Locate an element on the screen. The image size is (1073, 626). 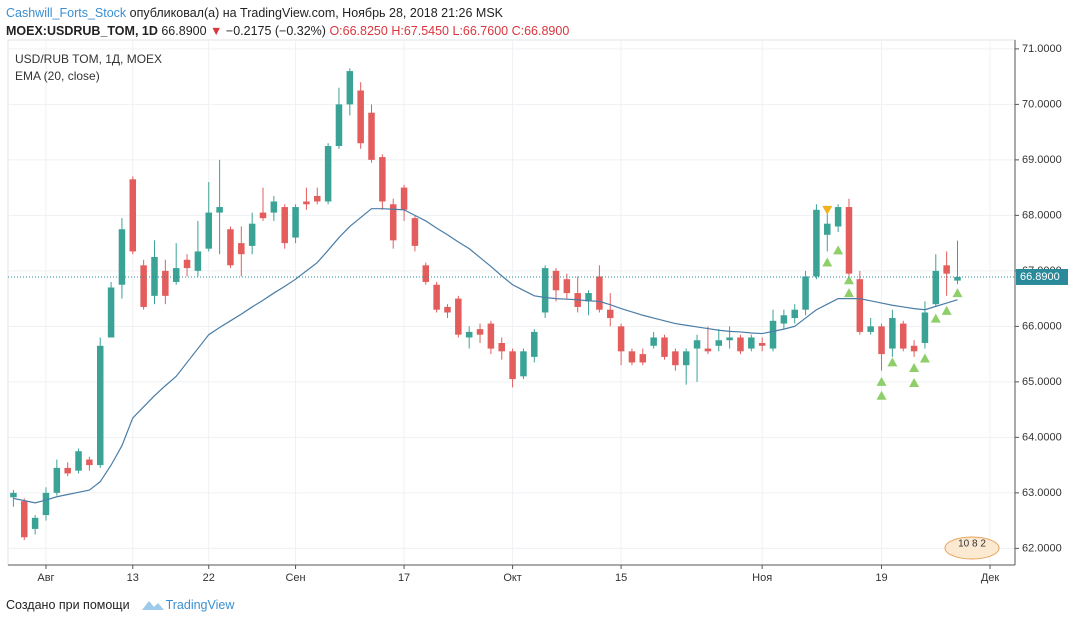
x-tick-label: Сен is located at coordinates (295, 578).